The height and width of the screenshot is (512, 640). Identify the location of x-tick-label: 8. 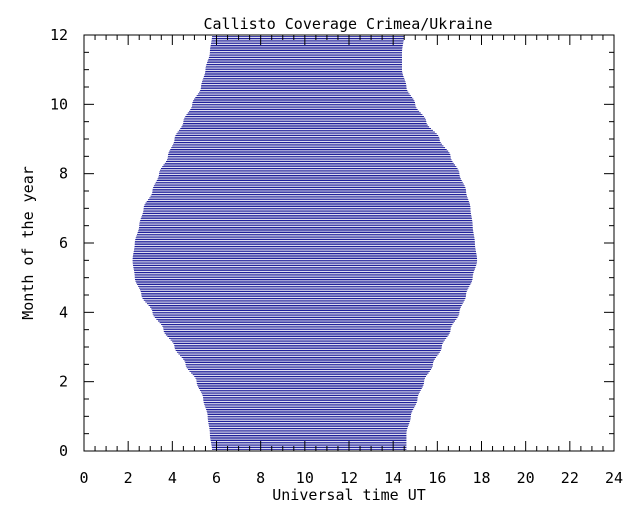
(260, 478).